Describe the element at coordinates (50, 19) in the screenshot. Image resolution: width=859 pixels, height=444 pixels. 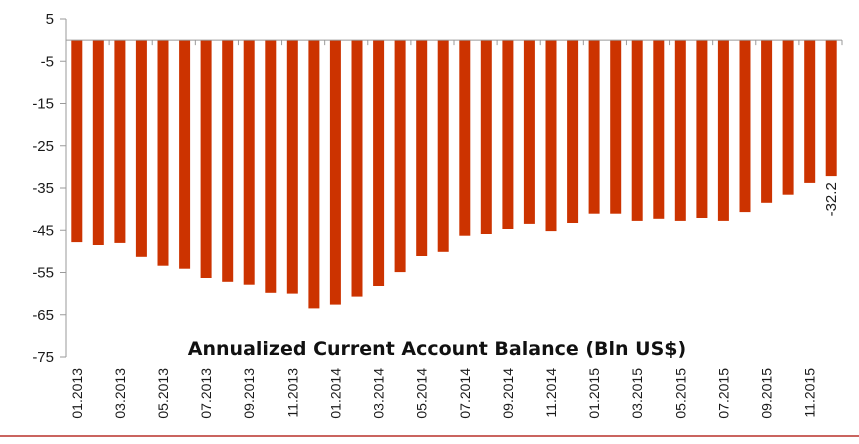
I see `y-tick-label: 5` at that location.